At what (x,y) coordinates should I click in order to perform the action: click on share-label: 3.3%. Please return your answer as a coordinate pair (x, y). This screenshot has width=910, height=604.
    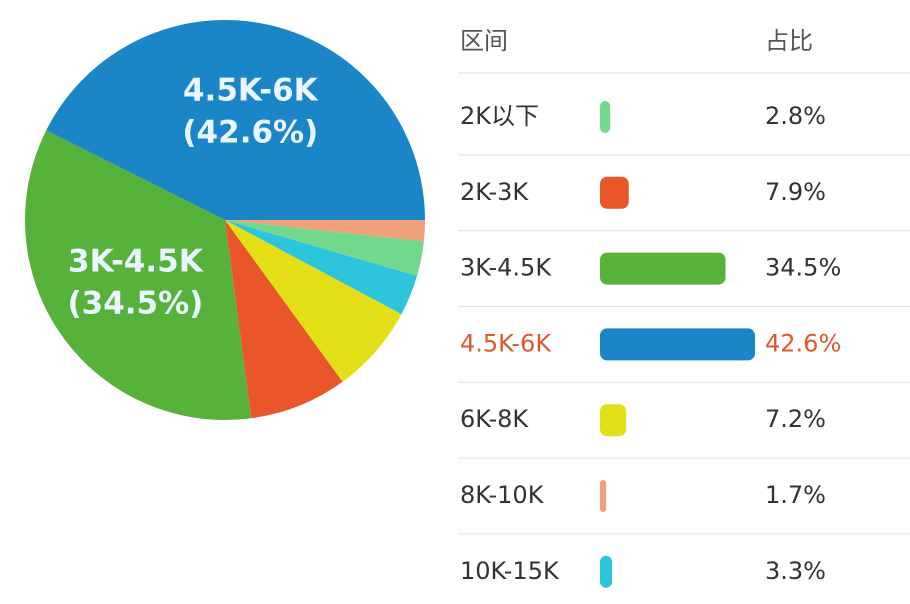
    Looking at the image, I should click on (795, 571).